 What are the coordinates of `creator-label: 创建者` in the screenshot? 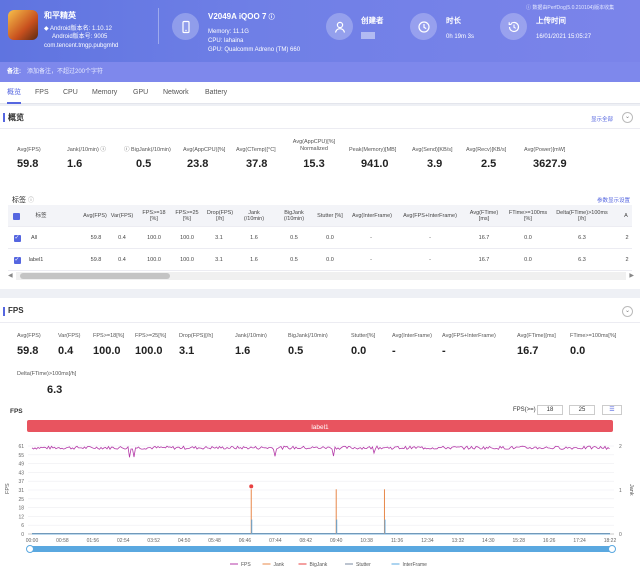 It's located at (372, 20).